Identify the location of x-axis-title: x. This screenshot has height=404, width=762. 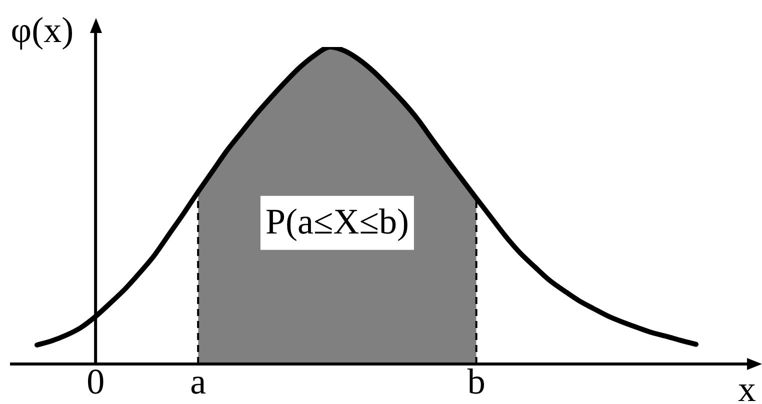
(747, 386).